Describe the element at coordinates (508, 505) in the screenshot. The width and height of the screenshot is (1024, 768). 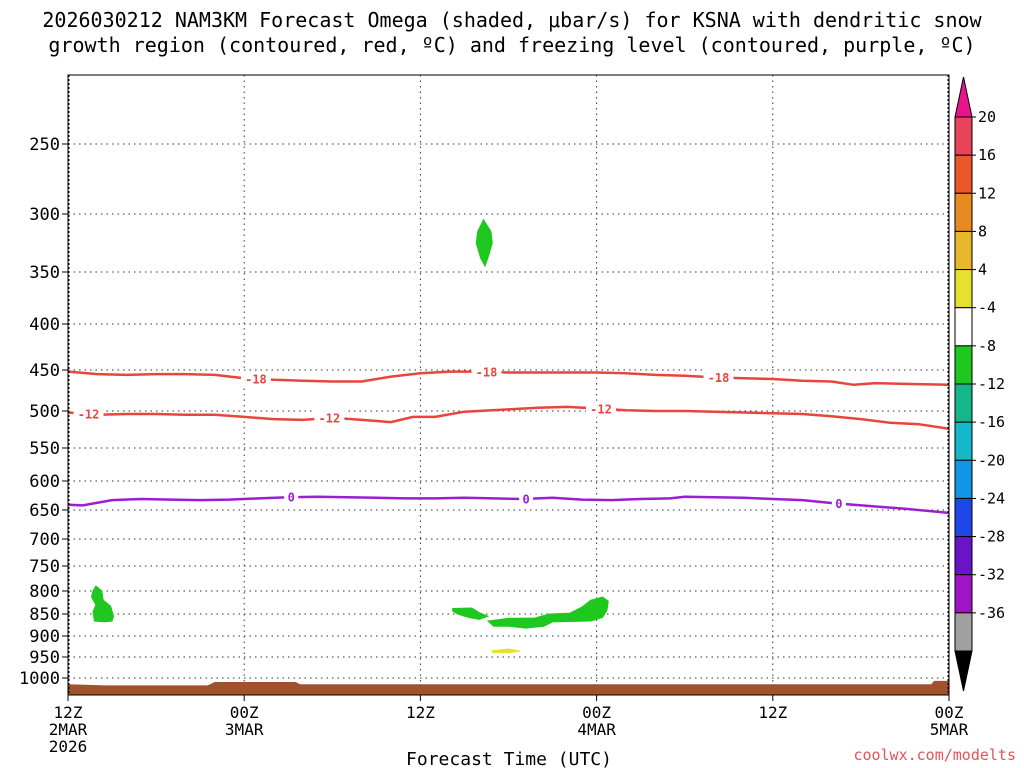
I see `freezing-level-0-line` at that location.